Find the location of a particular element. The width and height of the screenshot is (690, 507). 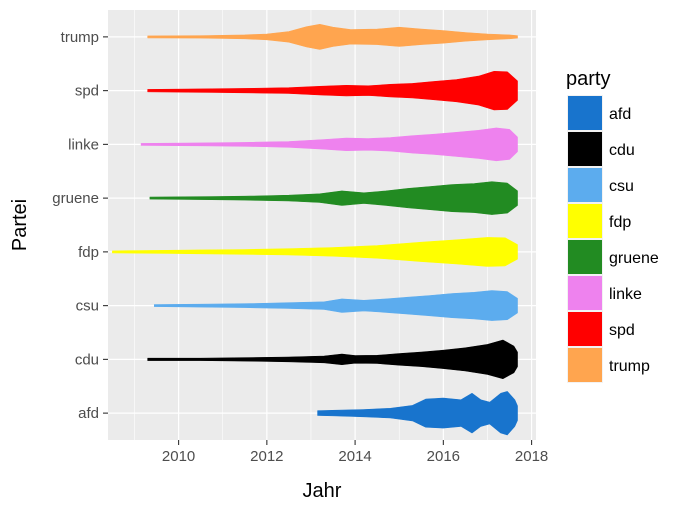

legend-label: gruene is located at coordinates (634, 258).